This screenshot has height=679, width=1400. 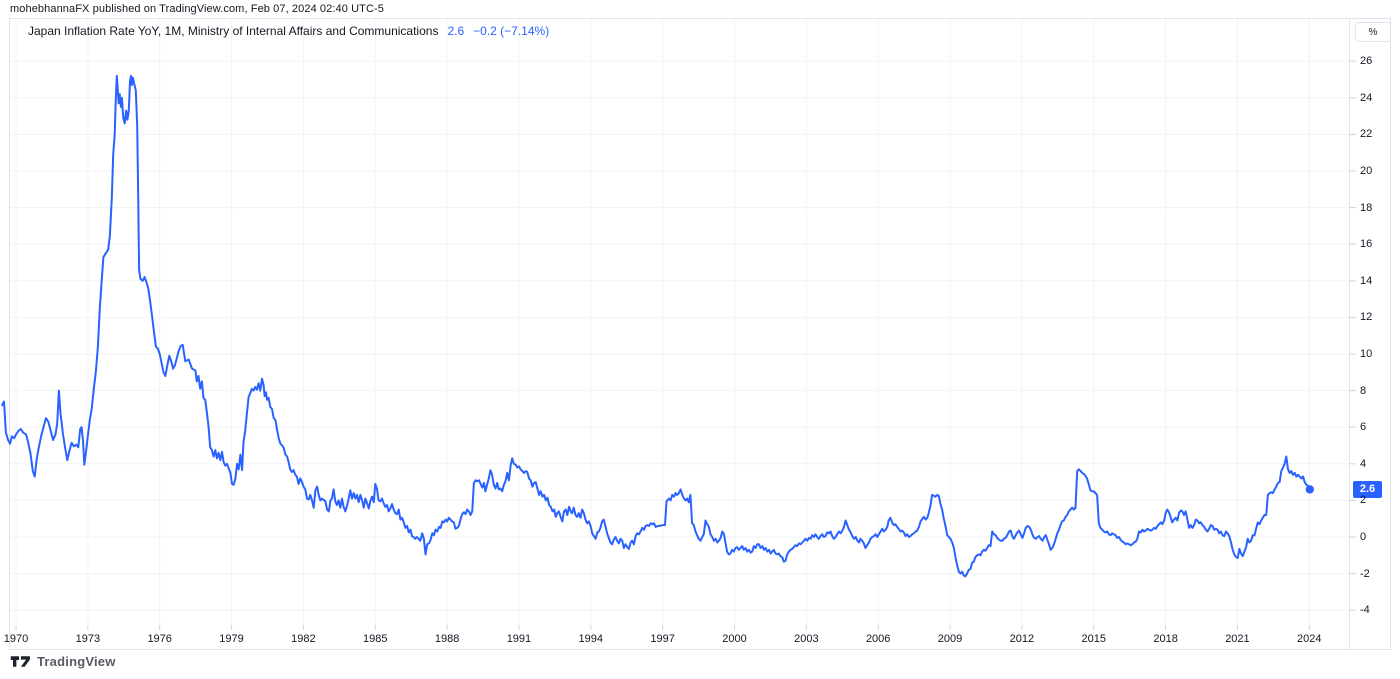 I want to click on price-scale-label: -2, so click(x=1365, y=573).